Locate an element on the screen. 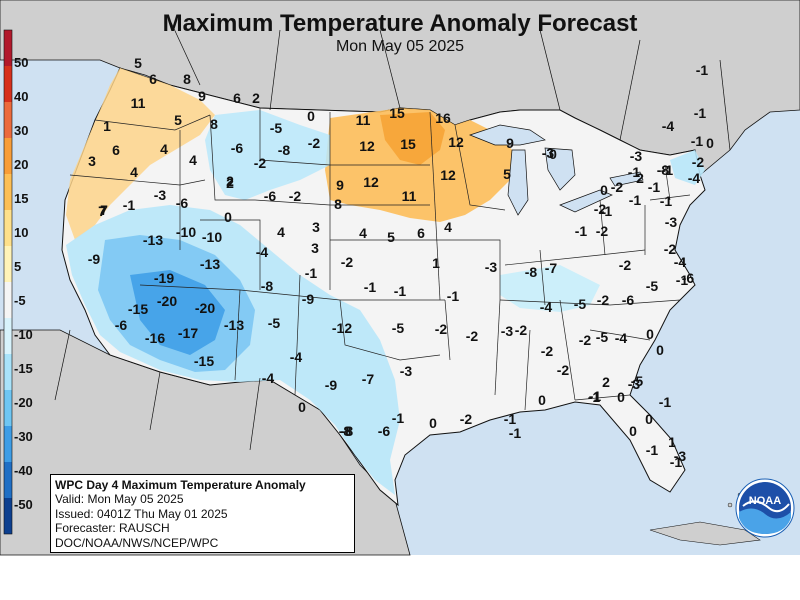  anomaly-value-label: -20 is located at coordinates (167, 301).